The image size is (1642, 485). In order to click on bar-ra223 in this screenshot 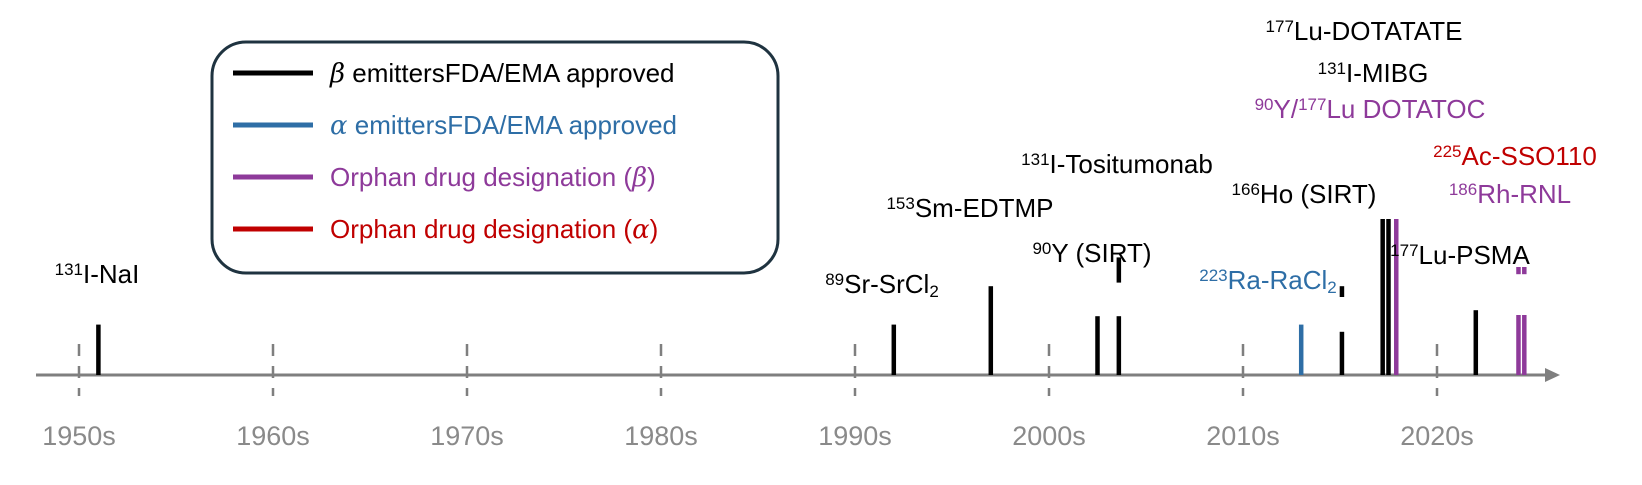, I will do `click(1301, 349)`.